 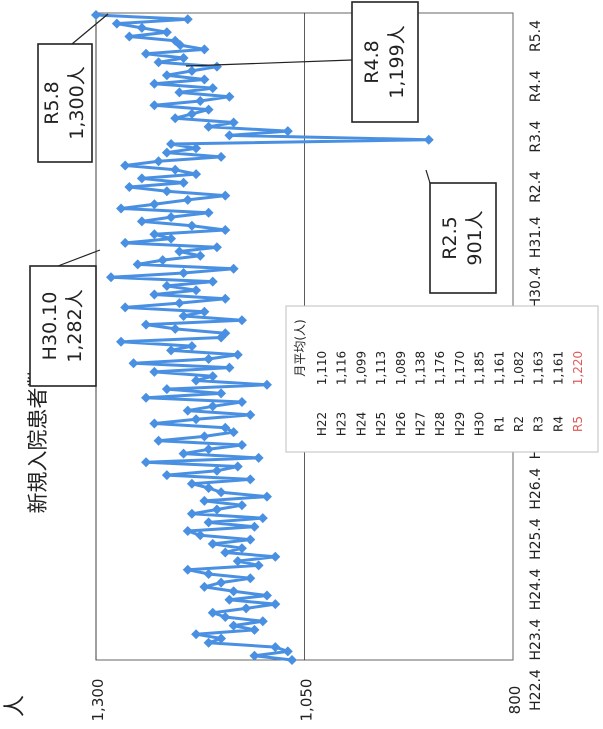 I want to click on average-table, so click(x=442, y=379).